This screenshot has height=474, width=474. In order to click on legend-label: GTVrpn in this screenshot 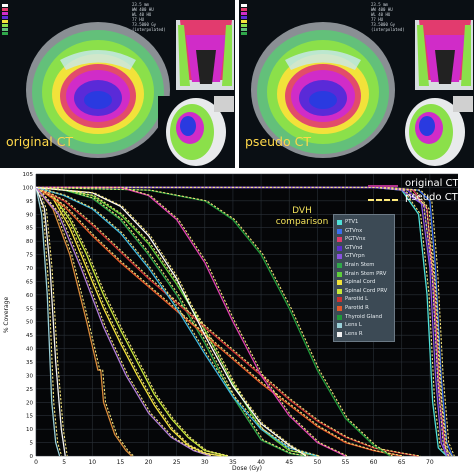, I will do `click(355, 256)`.